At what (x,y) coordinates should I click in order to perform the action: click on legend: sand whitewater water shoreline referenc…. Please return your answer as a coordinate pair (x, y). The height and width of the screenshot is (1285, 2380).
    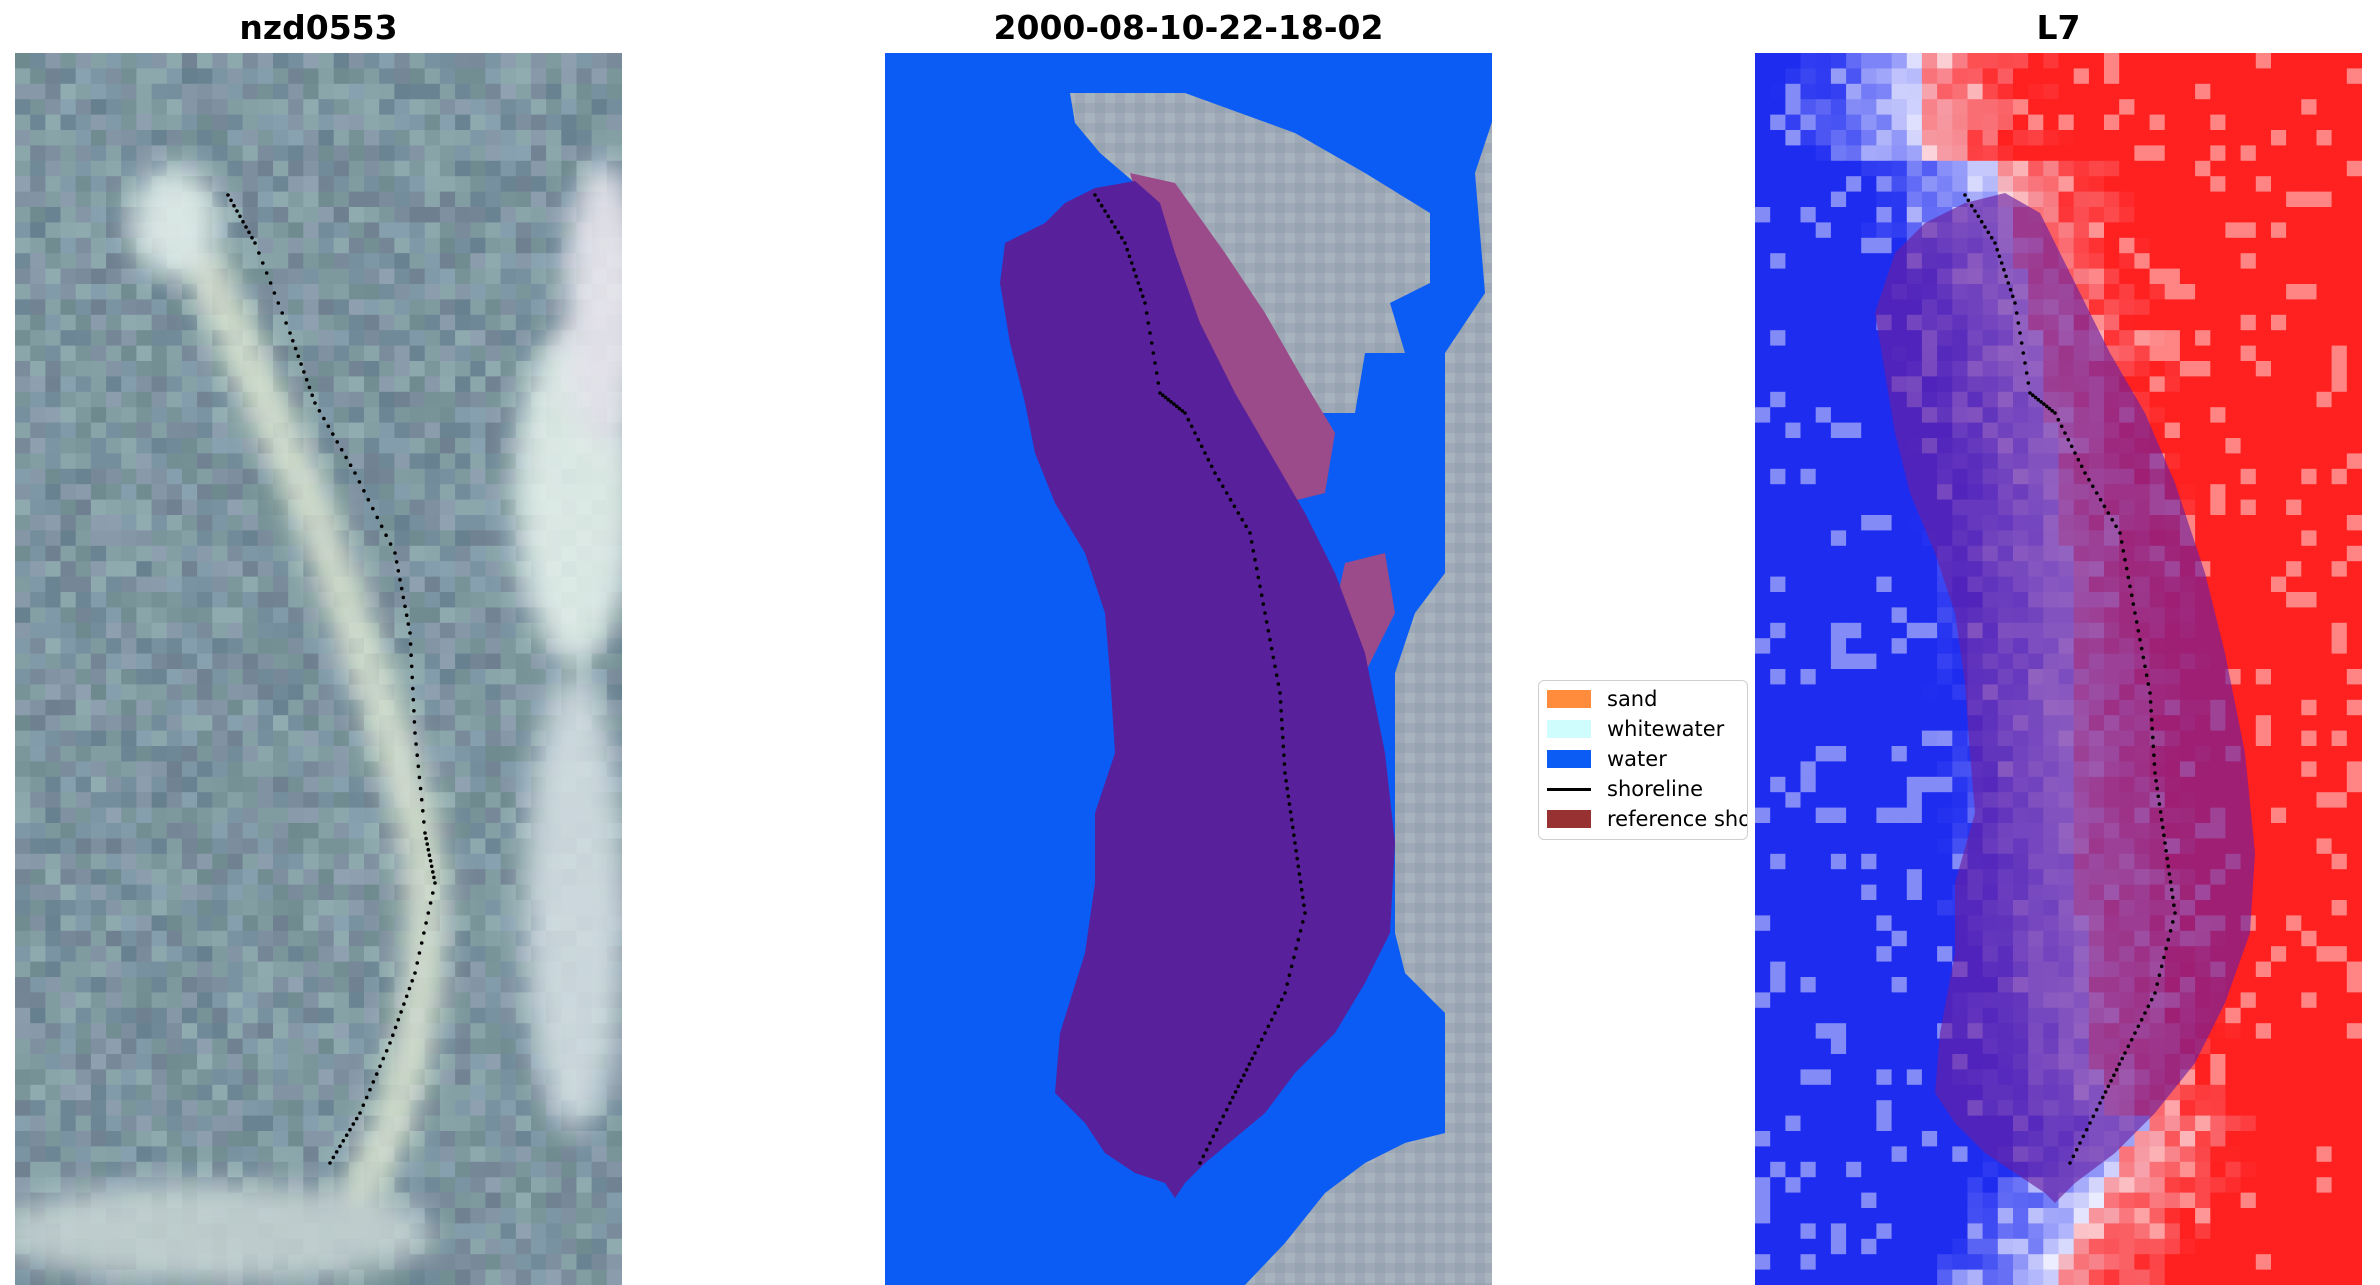
    Looking at the image, I should click on (1643, 760).